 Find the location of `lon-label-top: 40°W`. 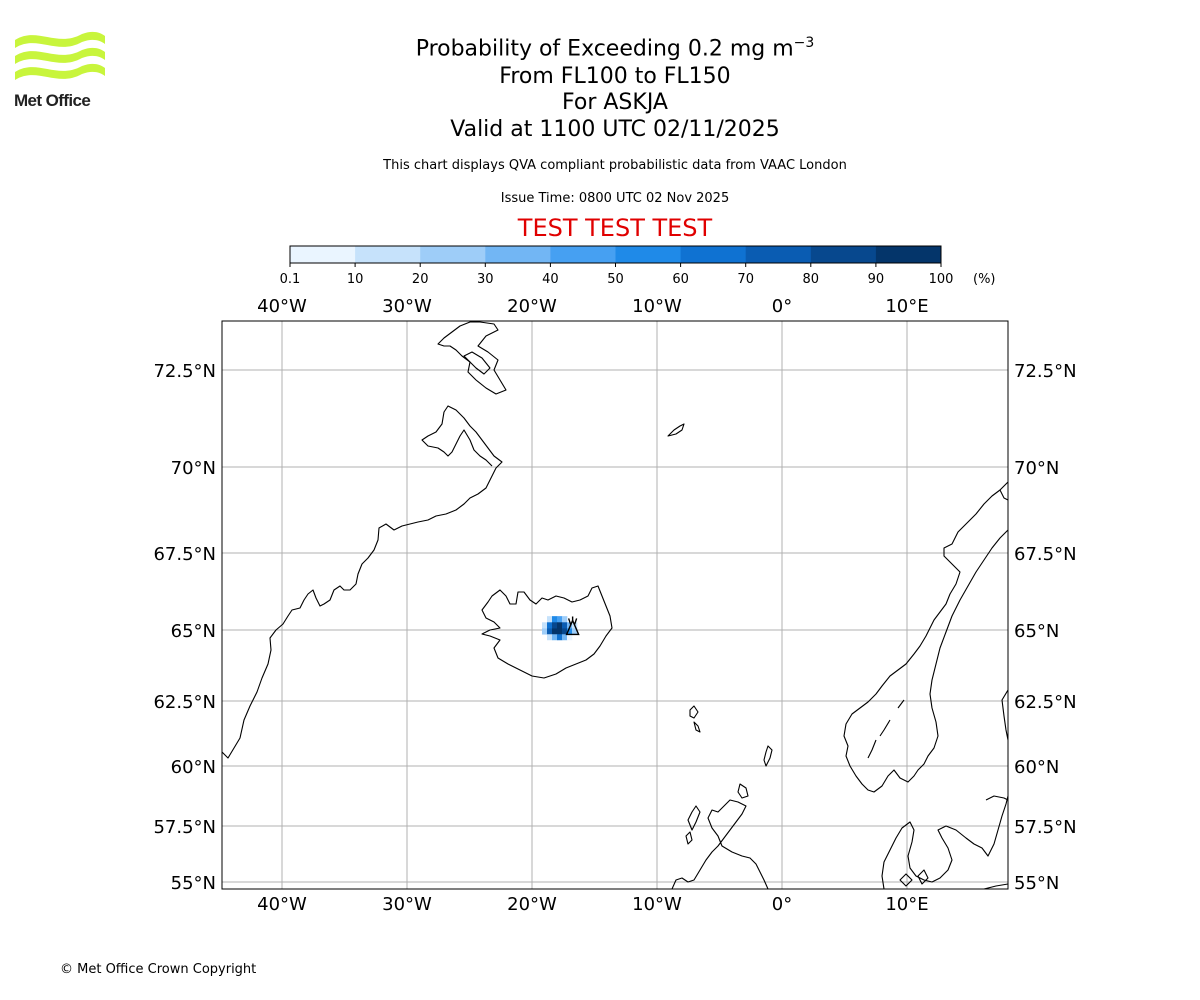

lon-label-top: 40°W is located at coordinates (282, 306).